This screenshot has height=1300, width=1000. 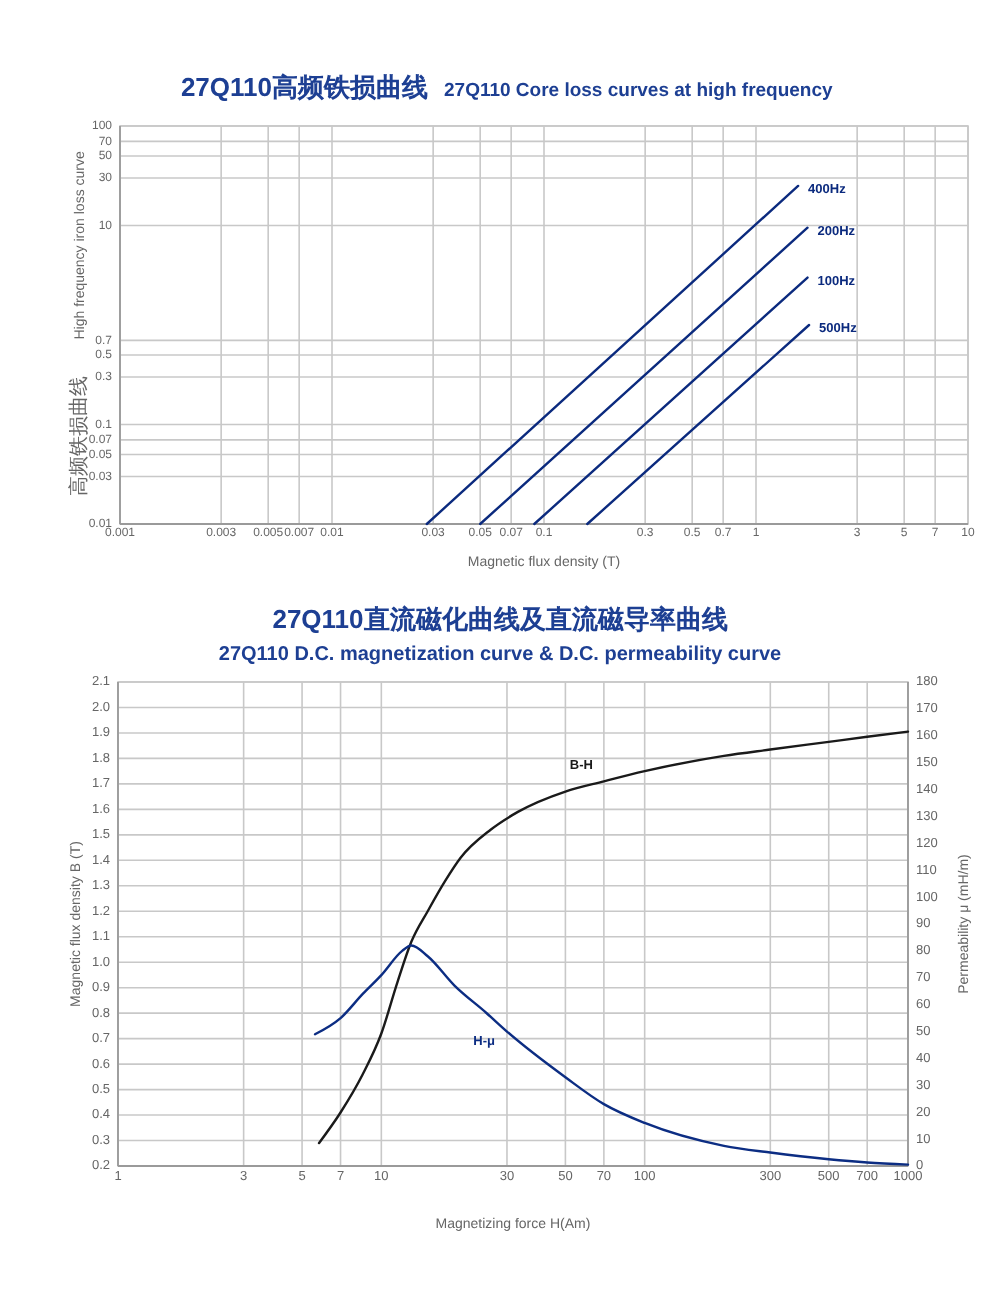 What do you see at coordinates (304, 87) in the screenshot?
I see `chart-title: 27Q110高频铁损曲线` at bounding box center [304, 87].